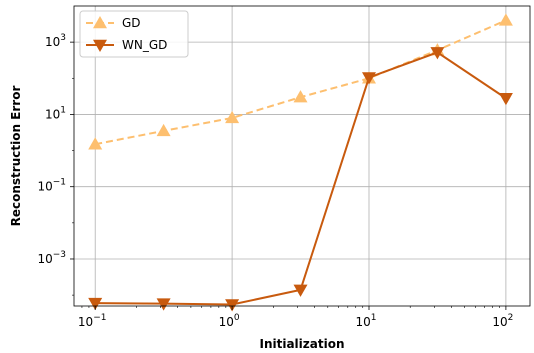  Describe the element at coordinates (51, 186) in the screenshot. I see `y-tick-label: 10⁻¹` at that location.